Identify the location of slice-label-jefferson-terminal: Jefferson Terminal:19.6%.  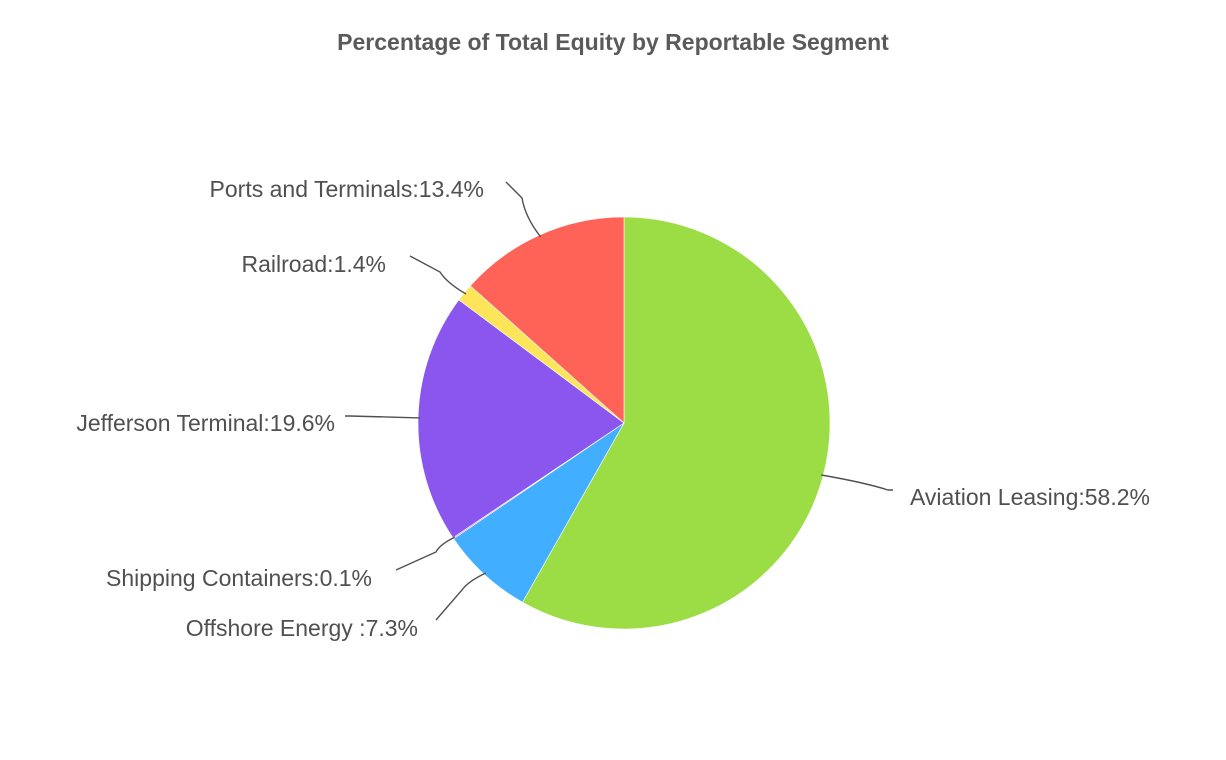
(205, 423).